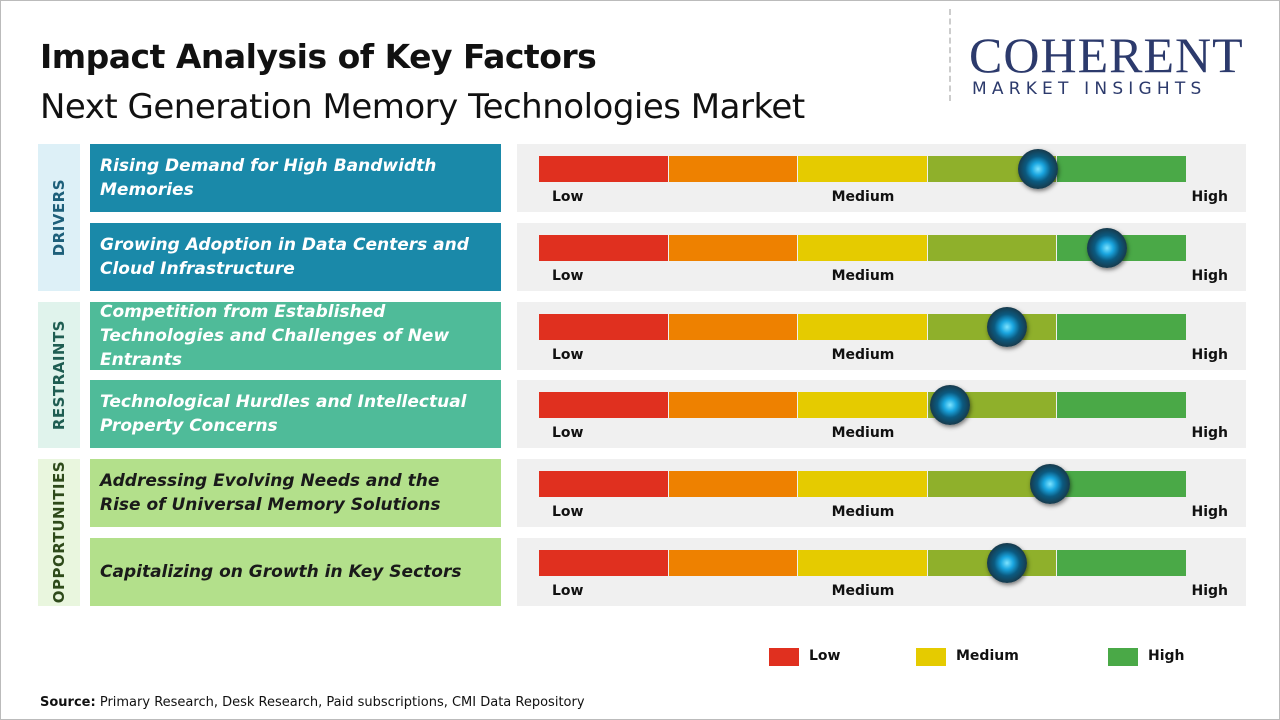  I want to click on group-name: OPPORTUNITIES, so click(59, 532).